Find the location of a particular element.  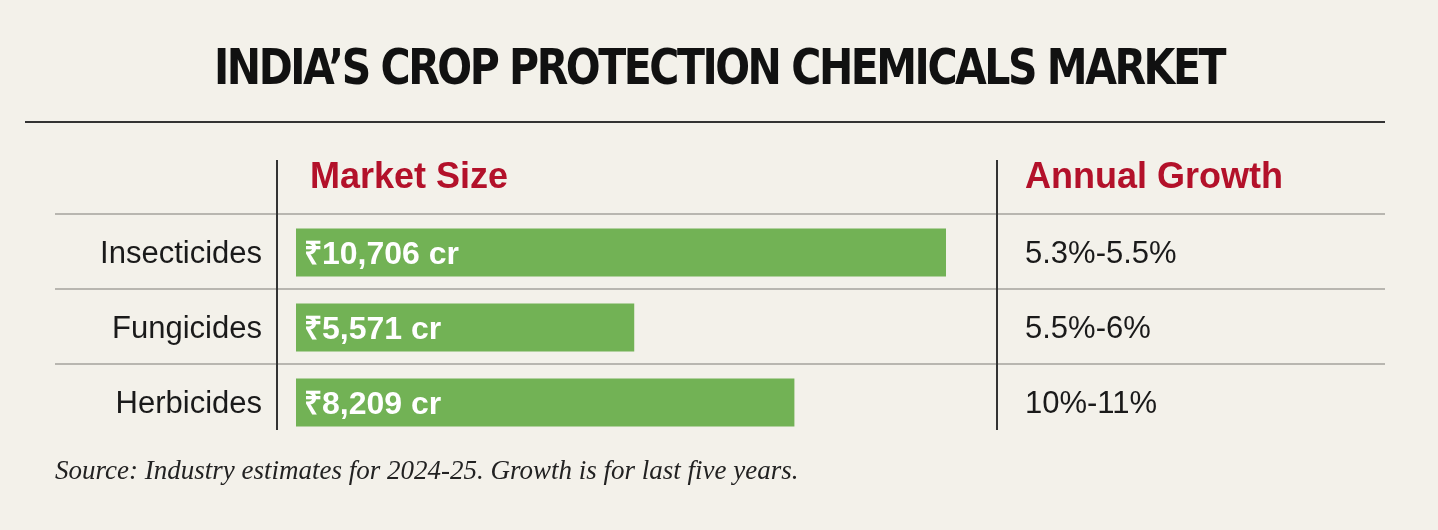

y-tick-label: Herbicides is located at coordinates (188, 402).